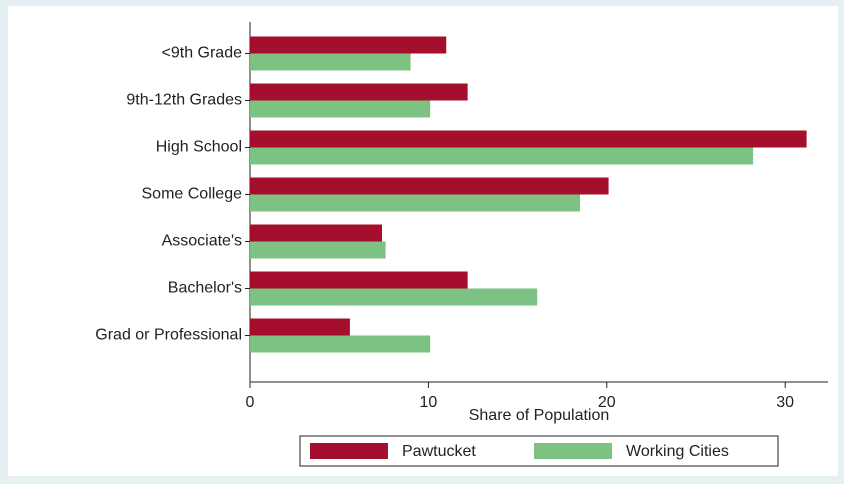 The image size is (844, 484). What do you see at coordinates (785, 402) in the screenshot?
I see `x-tick-label: 30` at bounding box center [785, 402].